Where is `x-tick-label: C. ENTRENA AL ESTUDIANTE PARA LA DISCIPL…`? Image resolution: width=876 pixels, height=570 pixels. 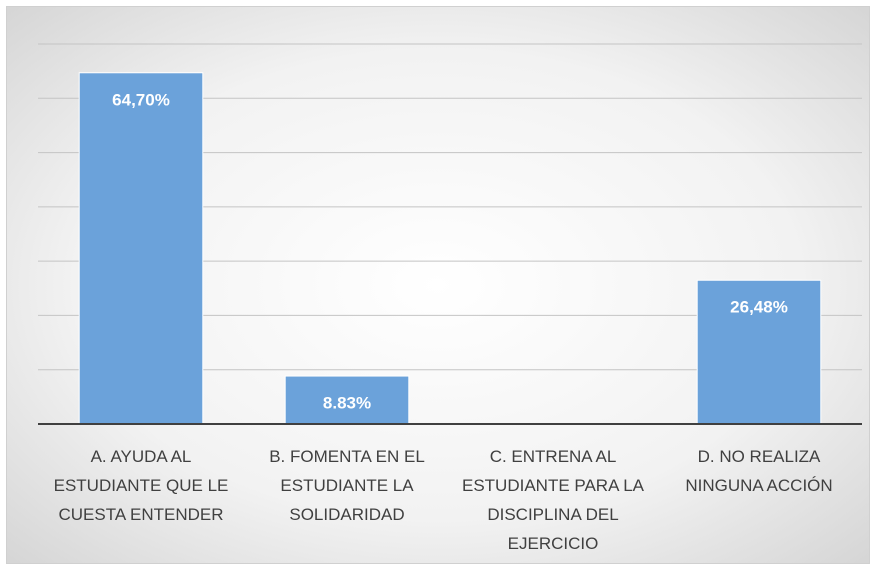
x-tick-label: C. ENTRENA AL ESTUDIANTE PARA LA DISCIPL… is located at coordinates (552, 500).